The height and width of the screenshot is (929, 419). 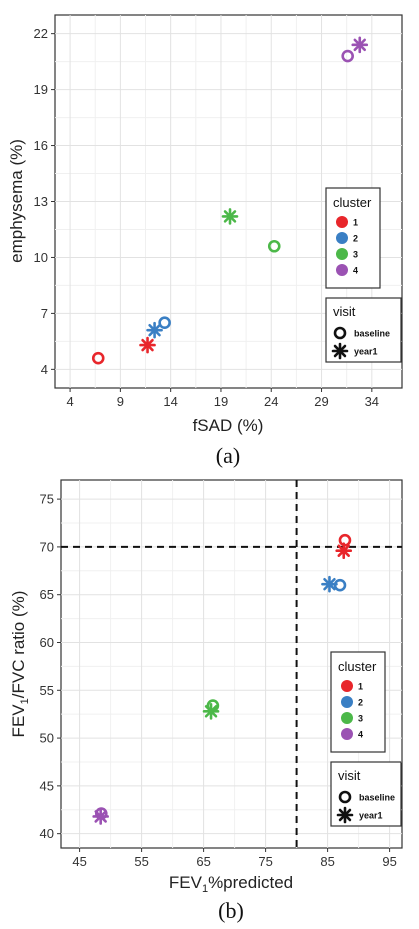 I want to click on y-tick-label: 60, so click(x=47, y=642).